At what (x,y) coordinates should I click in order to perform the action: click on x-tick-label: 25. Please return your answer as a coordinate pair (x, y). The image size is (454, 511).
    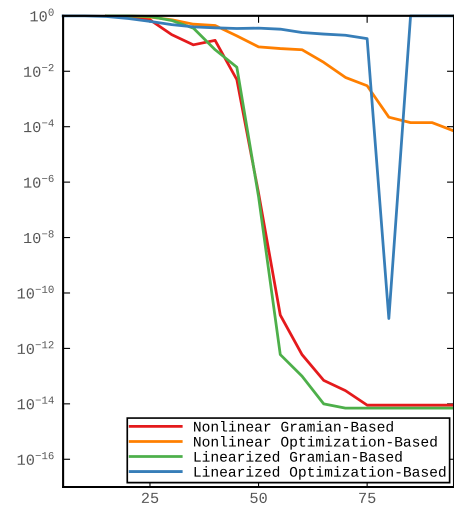
    Looking at the image, I should click on (150, 498).